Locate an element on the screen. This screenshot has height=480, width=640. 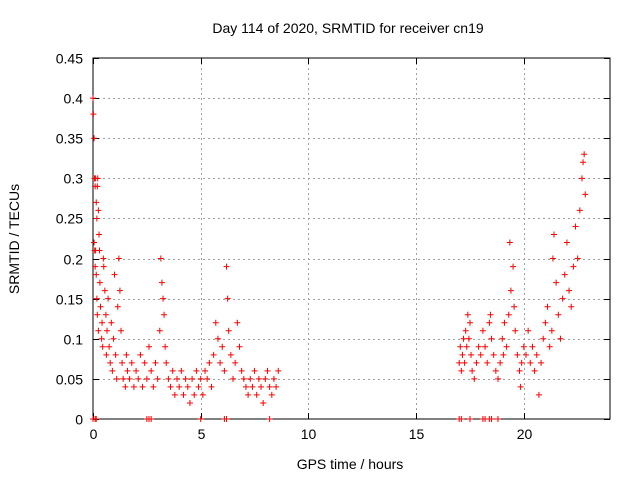
y-tick-label: 0.45 is located at coordinates (69, 59).